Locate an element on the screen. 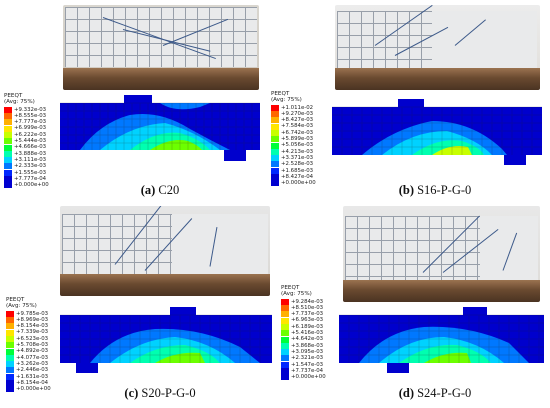 The width and height of the screenshot is (550, 408). legend-entry: +3.888e-03 is located at coordinates (26, 154).